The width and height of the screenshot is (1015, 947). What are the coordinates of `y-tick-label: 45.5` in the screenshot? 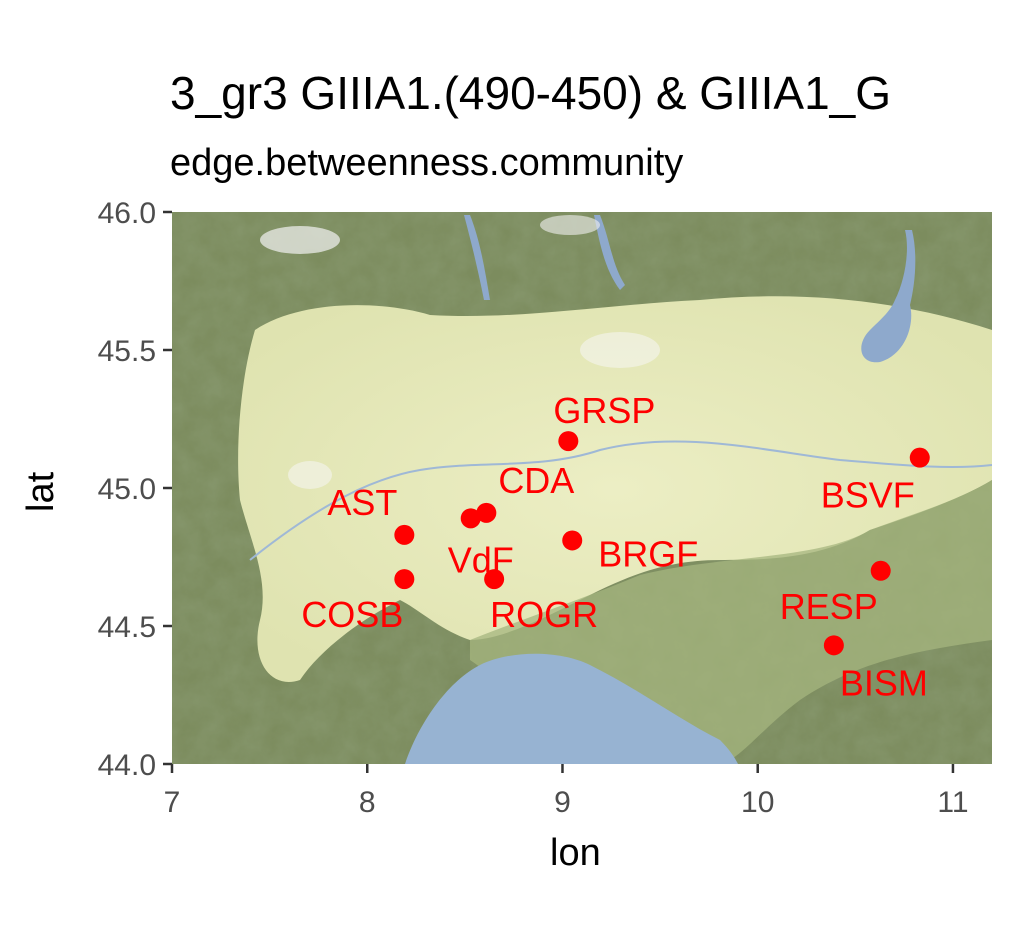 It's located at (127, 351).